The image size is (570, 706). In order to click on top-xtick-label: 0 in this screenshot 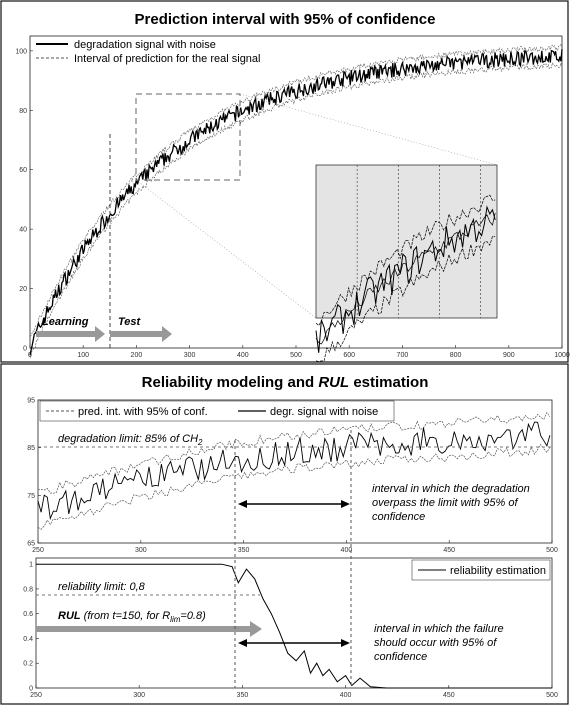, I will do `click(30, 355)`.